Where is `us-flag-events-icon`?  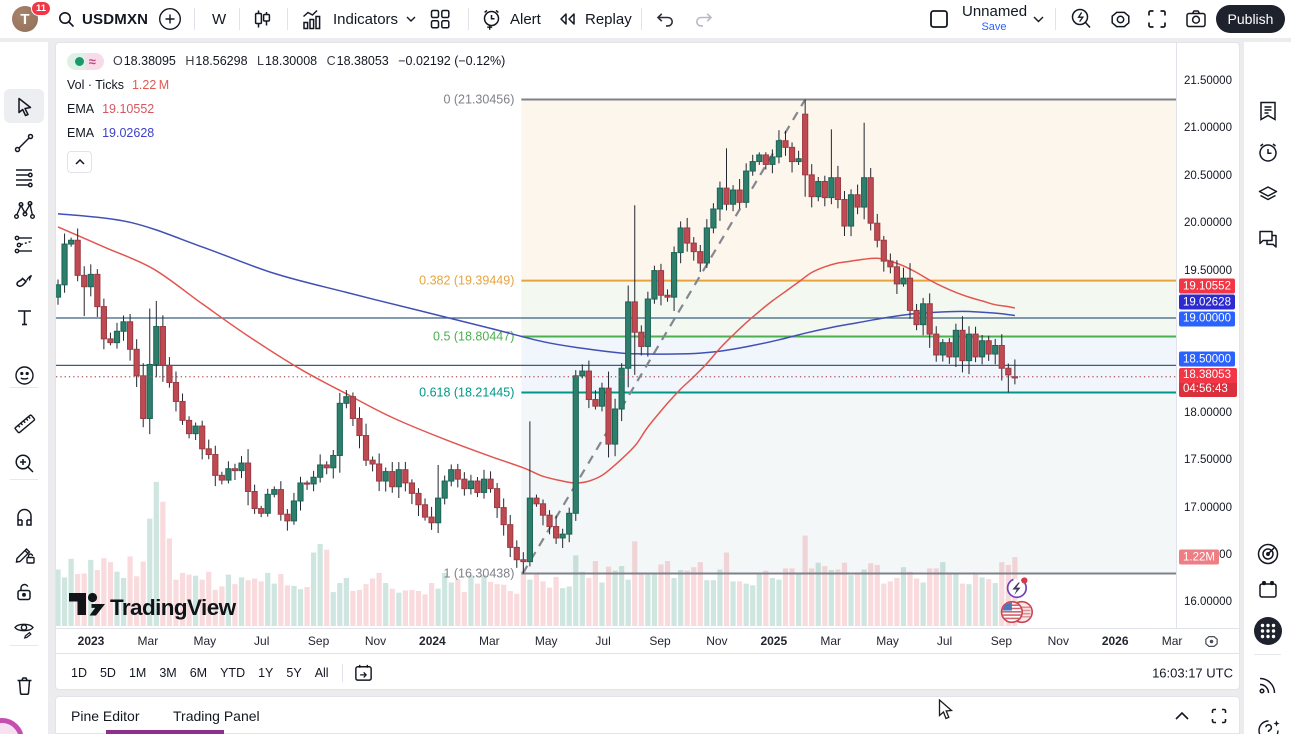 us-flag-events-icon is located at coordinates (1016, 612).